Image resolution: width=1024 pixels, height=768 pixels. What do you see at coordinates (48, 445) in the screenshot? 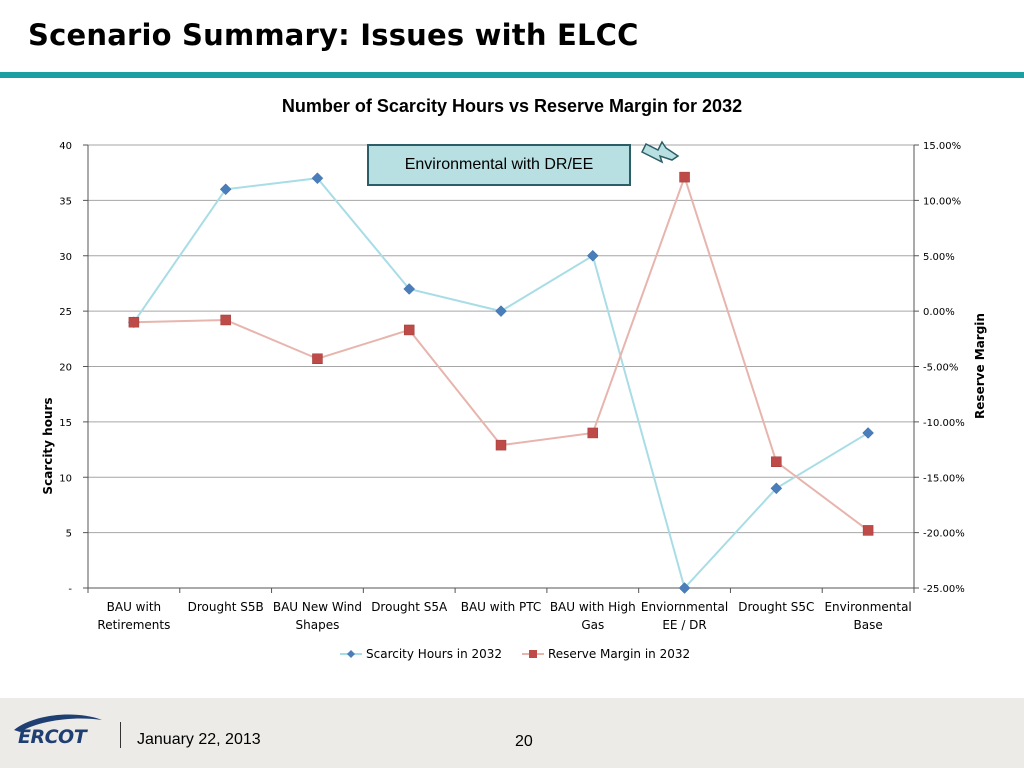
I see `y-axis-label: Scarcity hours` at bounding box center [48, 445].